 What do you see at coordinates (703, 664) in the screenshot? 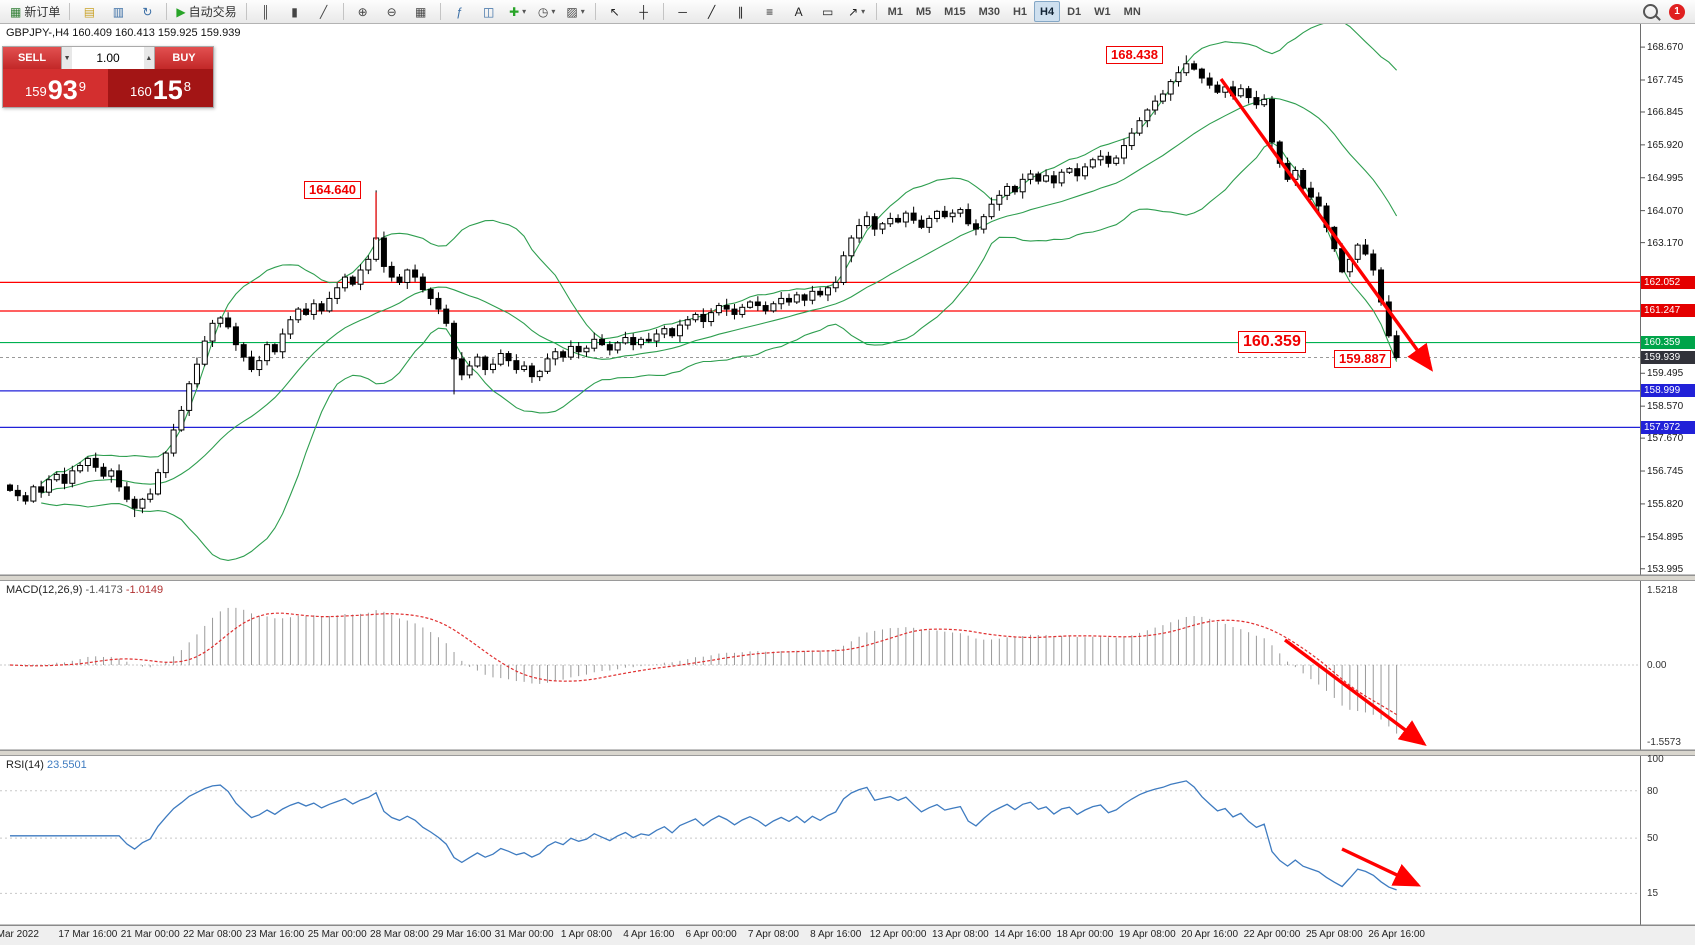
I see `macd-signal-line` at bounding box center [703, 664].